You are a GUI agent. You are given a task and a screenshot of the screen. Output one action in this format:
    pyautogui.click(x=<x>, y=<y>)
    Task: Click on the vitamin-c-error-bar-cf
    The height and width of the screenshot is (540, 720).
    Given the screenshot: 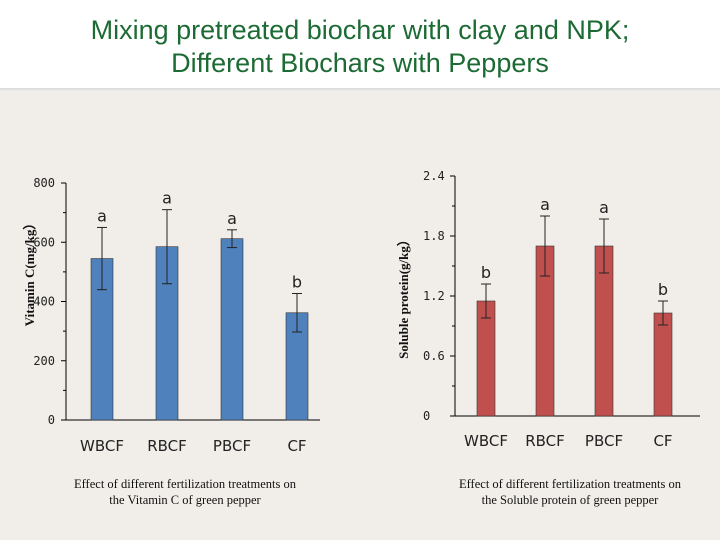 What is the action you would take?
    pyautogui.click(x=297, y=313)
    